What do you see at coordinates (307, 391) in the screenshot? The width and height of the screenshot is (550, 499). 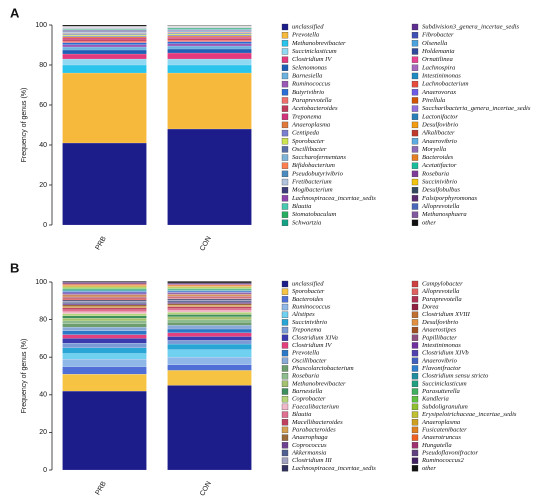 I see `legend-label: Barnesiella` at bounding box center [307, 391].